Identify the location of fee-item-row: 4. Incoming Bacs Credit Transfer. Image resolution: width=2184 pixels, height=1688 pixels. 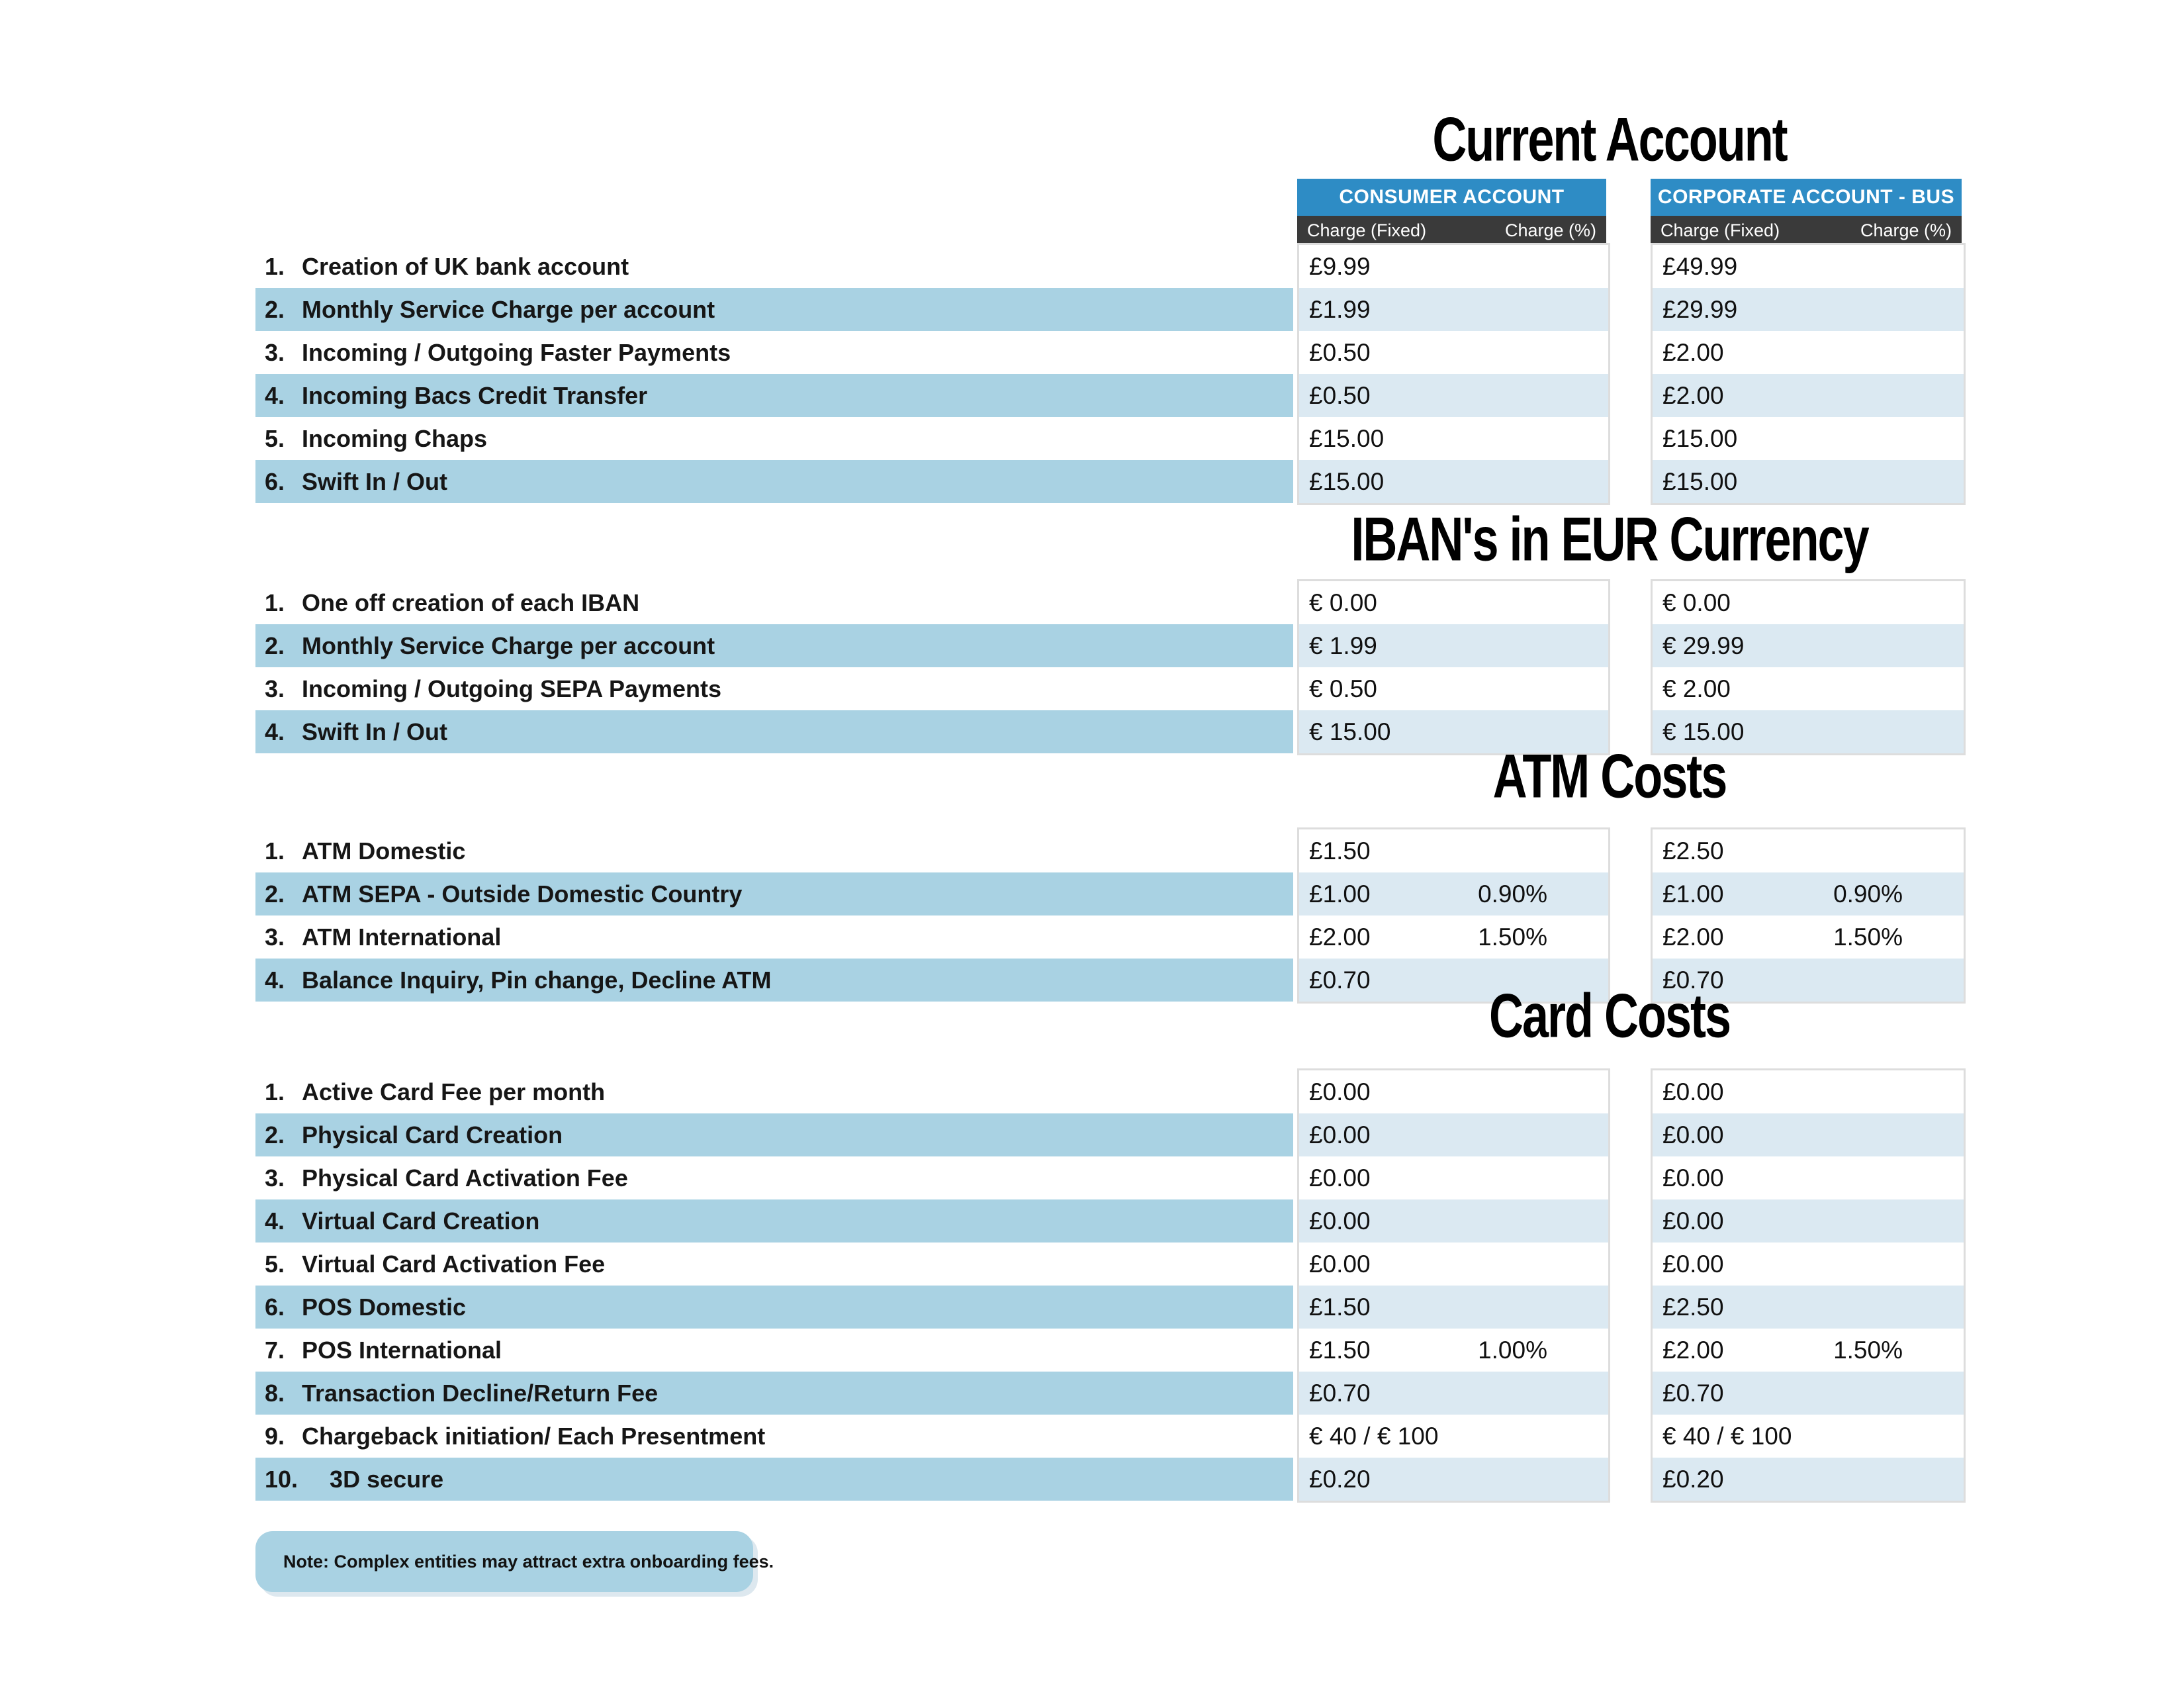
(774, 395).